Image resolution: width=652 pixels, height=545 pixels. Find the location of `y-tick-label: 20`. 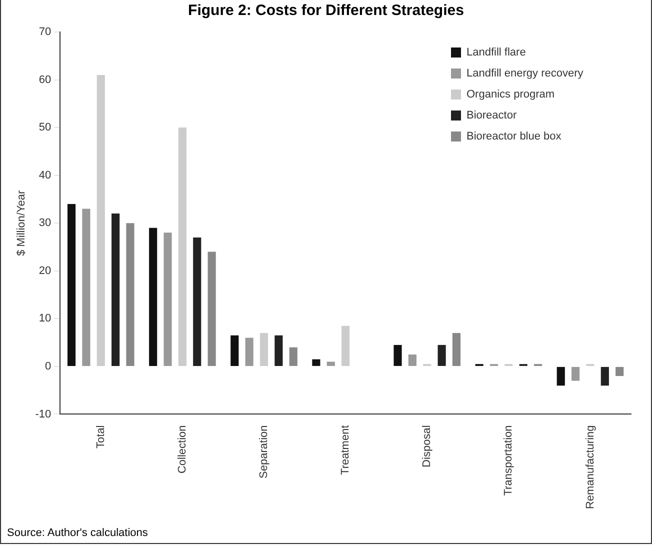

y-tick-label: 20 is located at coordinates (45, 270).